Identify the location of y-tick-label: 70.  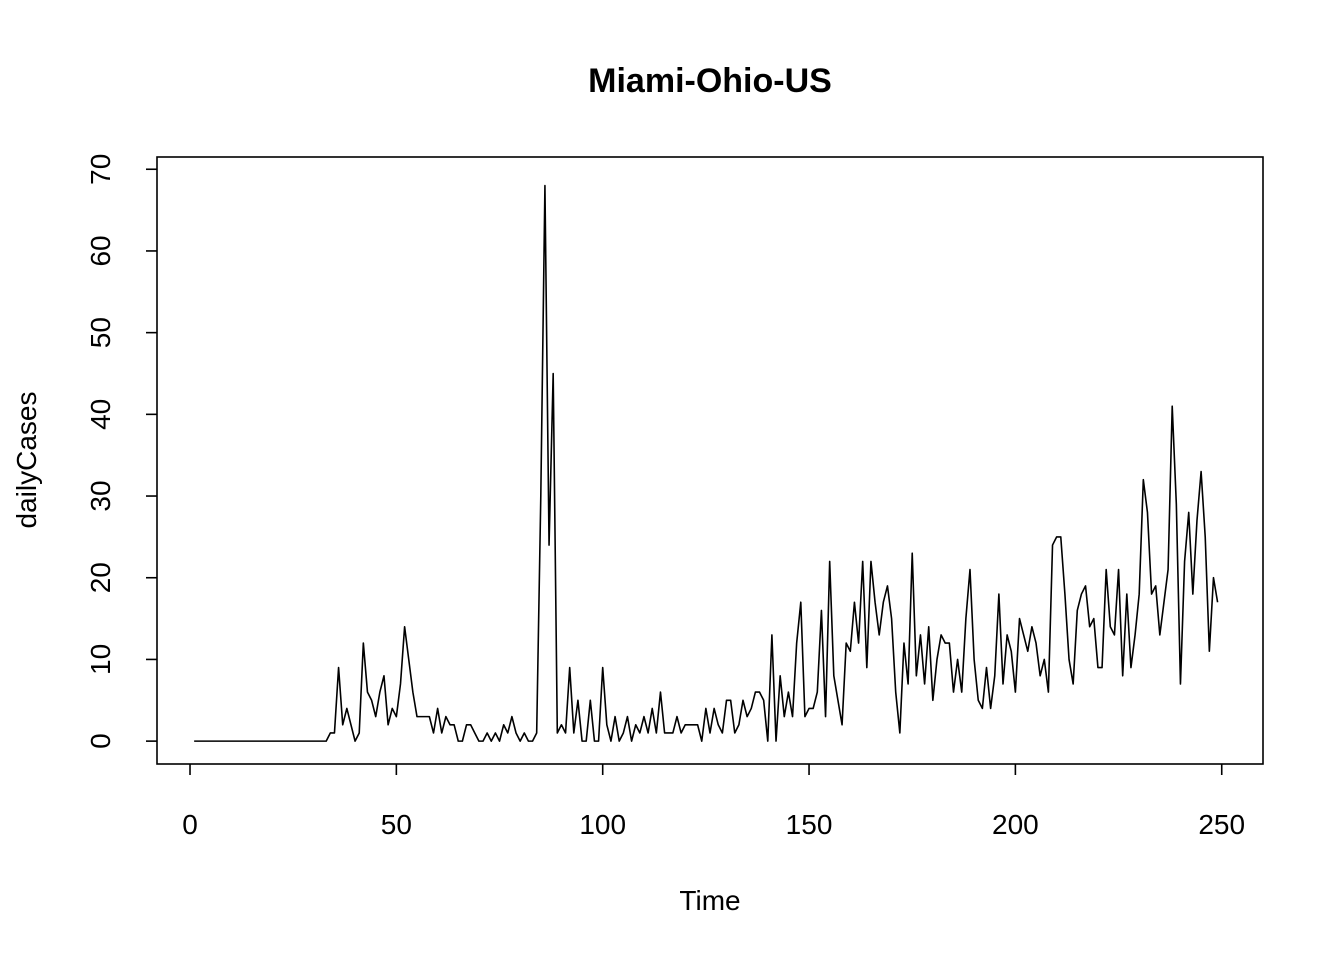
(100, 169).